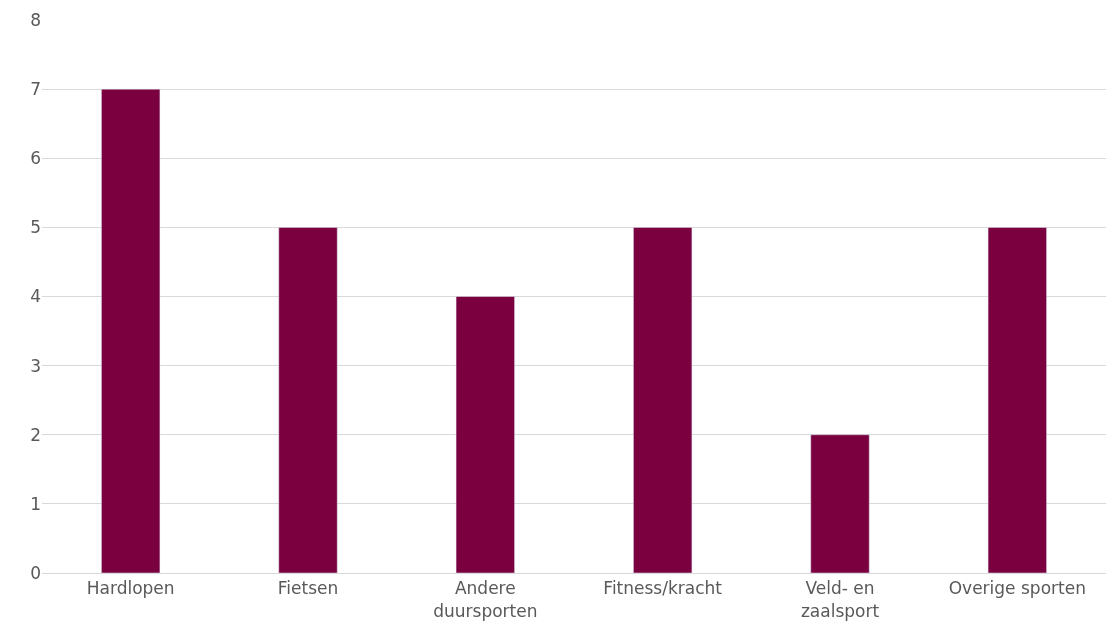  What do you see at coordinates (35, 503) in the screenshot?
I see `y-tick-label: 1` at bounding box center [35, 503].